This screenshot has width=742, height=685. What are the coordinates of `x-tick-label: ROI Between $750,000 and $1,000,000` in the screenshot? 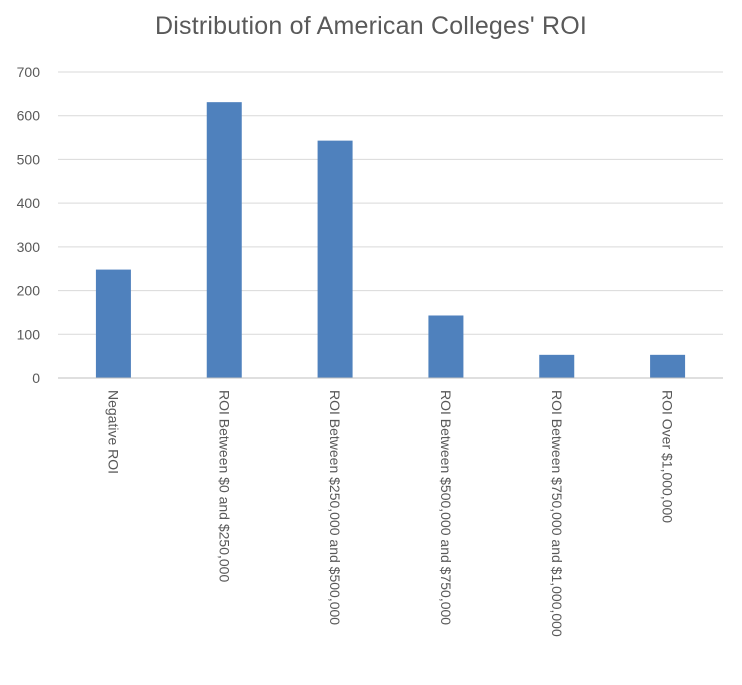 It's located at (557, 513).